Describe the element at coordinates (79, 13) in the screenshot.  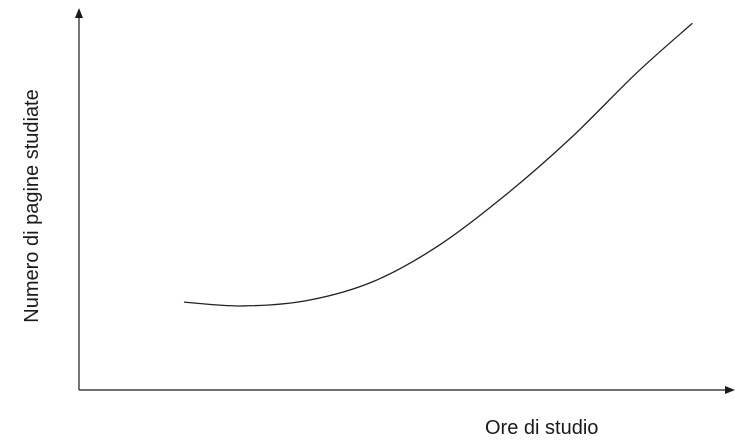
I see `y-axis-arrowhead` at that location.